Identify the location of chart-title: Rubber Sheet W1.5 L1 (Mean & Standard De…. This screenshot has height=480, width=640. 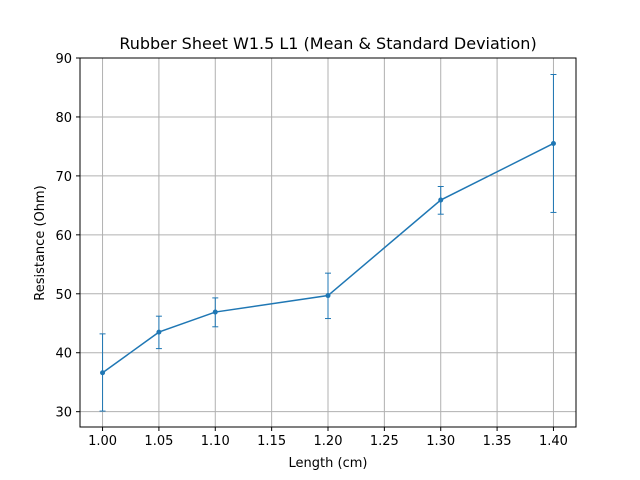
(327, 43).